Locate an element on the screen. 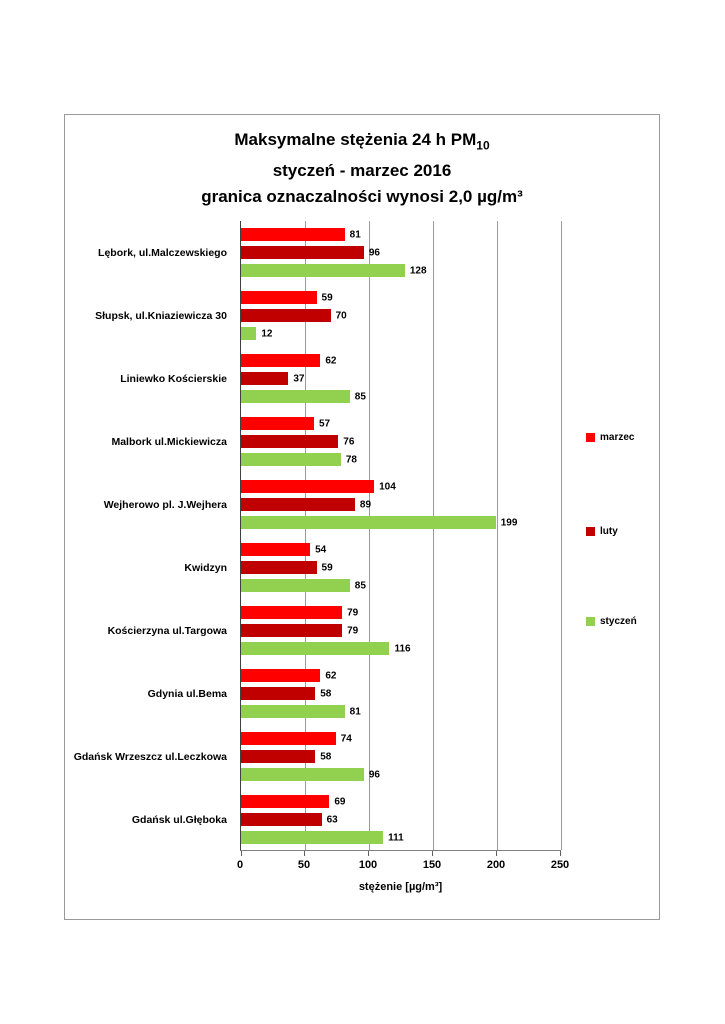 This screenshot has width=725, height=1024. x-axis-tick-label: 0 is located at coordinates (240, 865).